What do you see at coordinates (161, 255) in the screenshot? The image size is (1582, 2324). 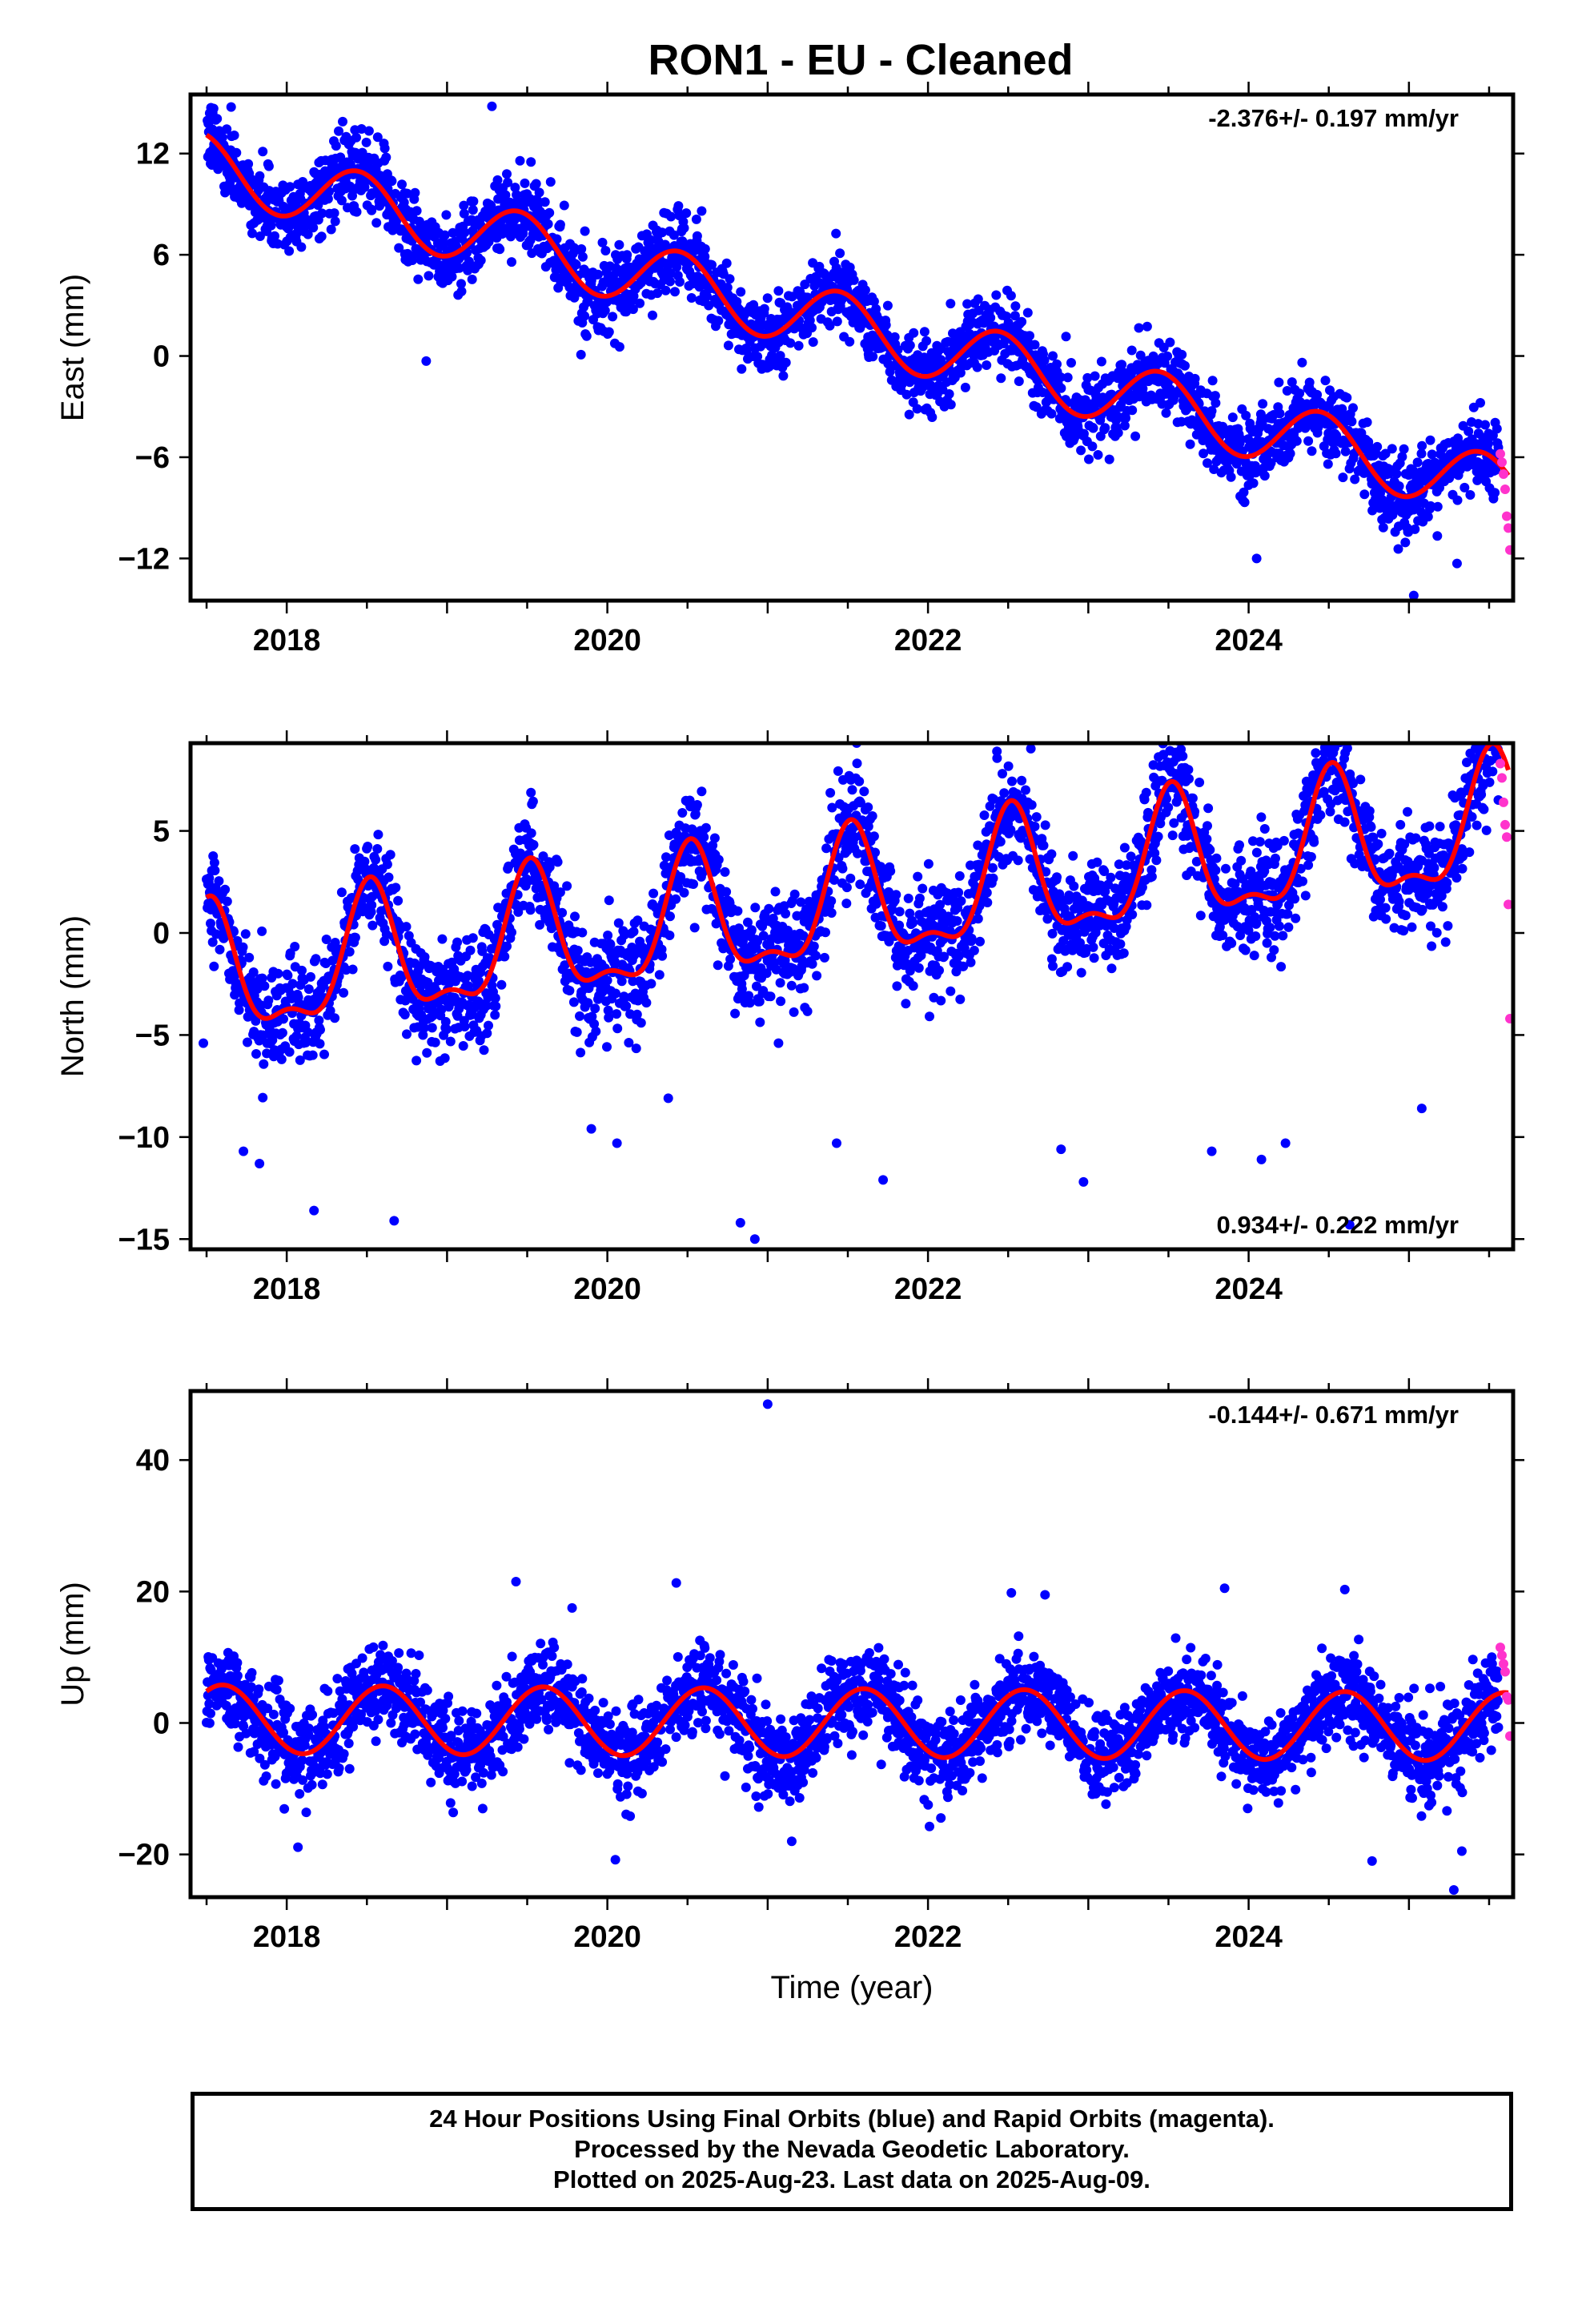 I see `y-tick-label: 6` at bounding box center [161, 255].